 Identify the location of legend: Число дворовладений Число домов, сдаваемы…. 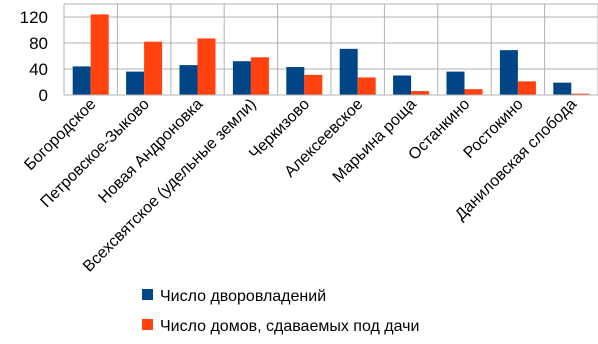
(280, 311).